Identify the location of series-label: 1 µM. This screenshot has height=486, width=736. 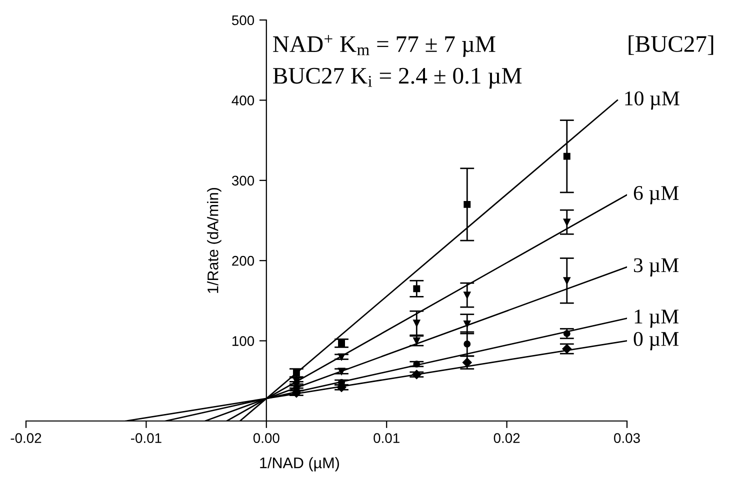
(656, 319).